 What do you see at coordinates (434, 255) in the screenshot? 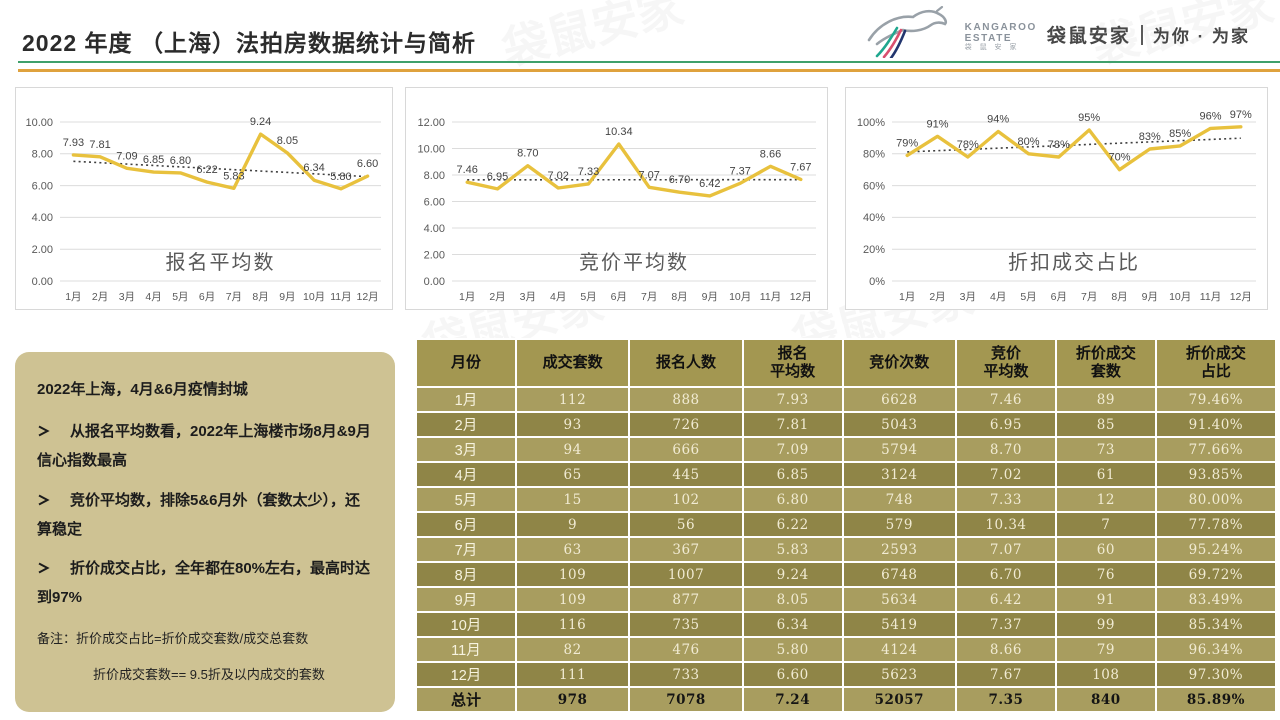
I see `svg-text: 2.00` at bounding box center [434, 255].